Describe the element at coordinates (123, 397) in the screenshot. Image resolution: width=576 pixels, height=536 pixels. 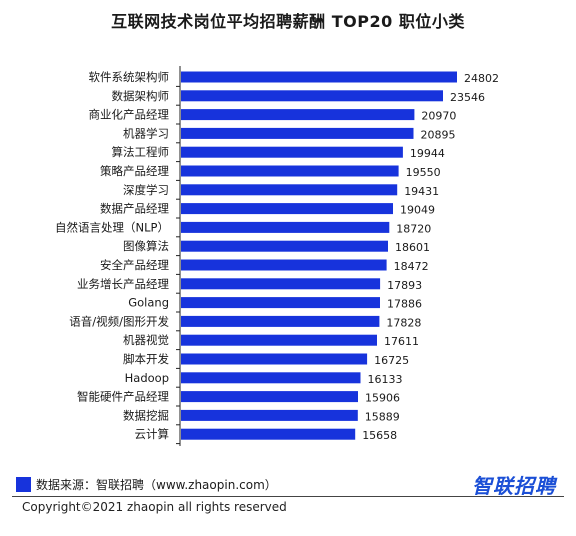
I see `category-label: 智能硬件产品经理` at that location.